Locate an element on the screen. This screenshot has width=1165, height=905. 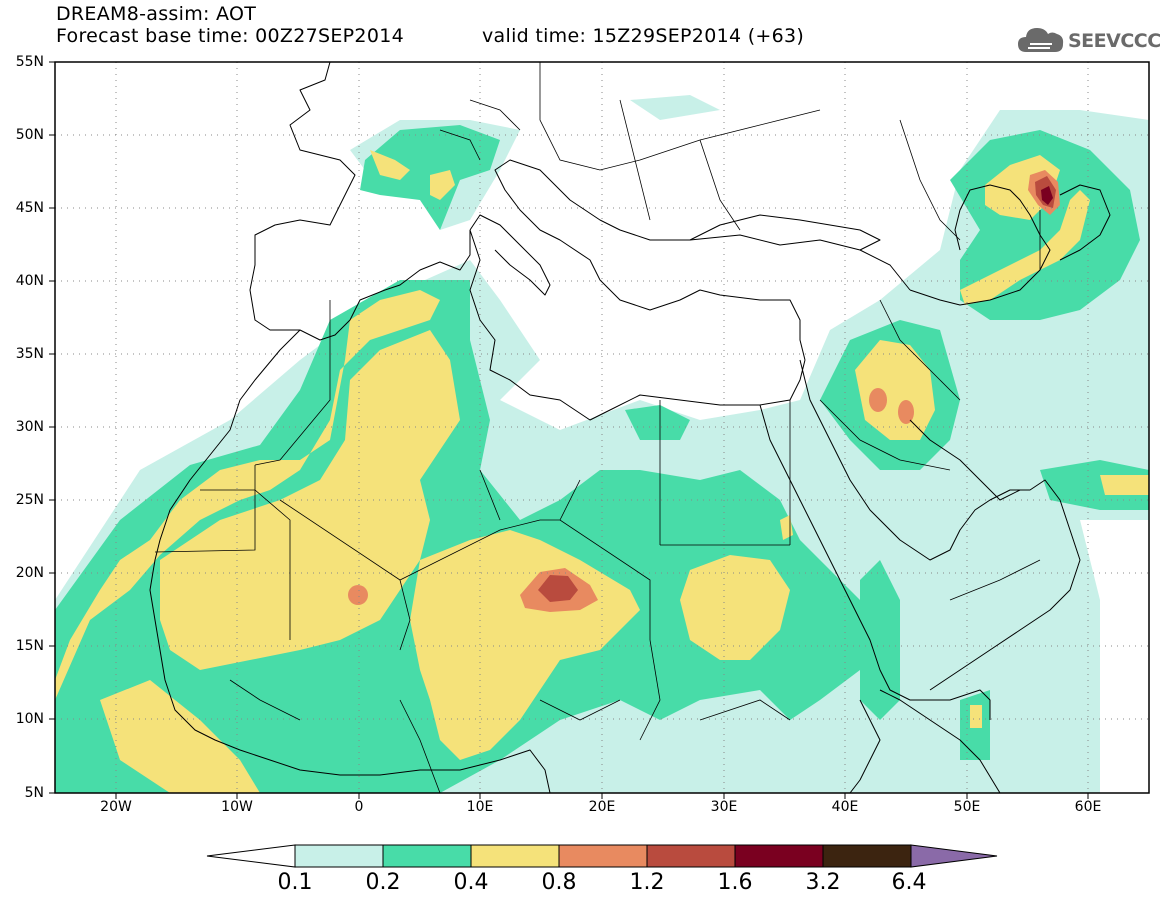
lat-label: 5N is located at coordinates (34, 793).